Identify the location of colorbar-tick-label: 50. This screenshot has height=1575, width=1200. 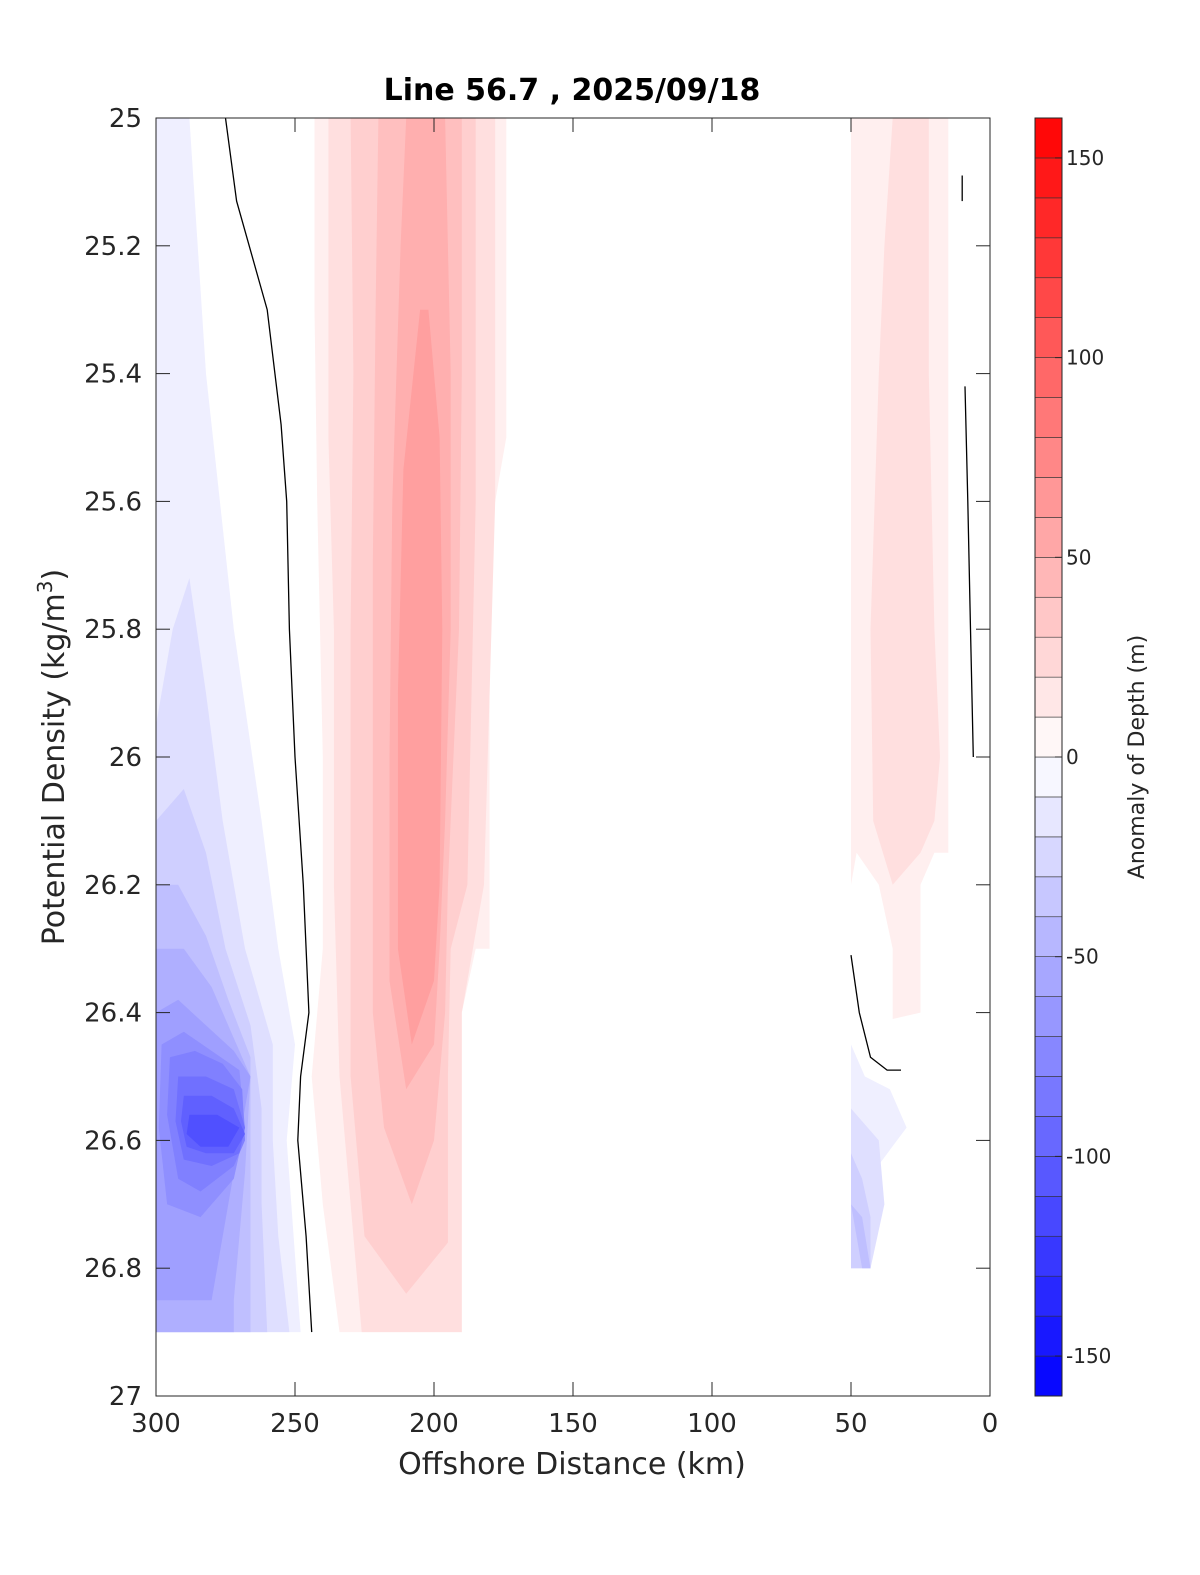
(1078, 557).